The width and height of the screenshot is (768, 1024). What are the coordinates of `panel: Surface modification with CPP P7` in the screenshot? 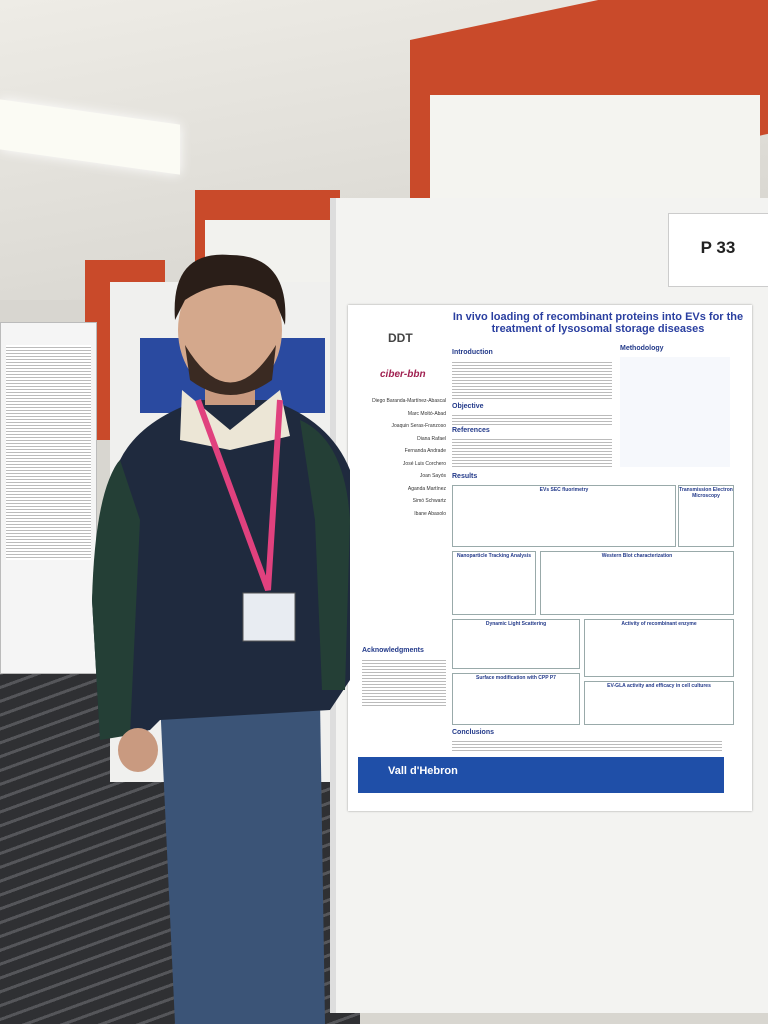 It's located at (516, 699).